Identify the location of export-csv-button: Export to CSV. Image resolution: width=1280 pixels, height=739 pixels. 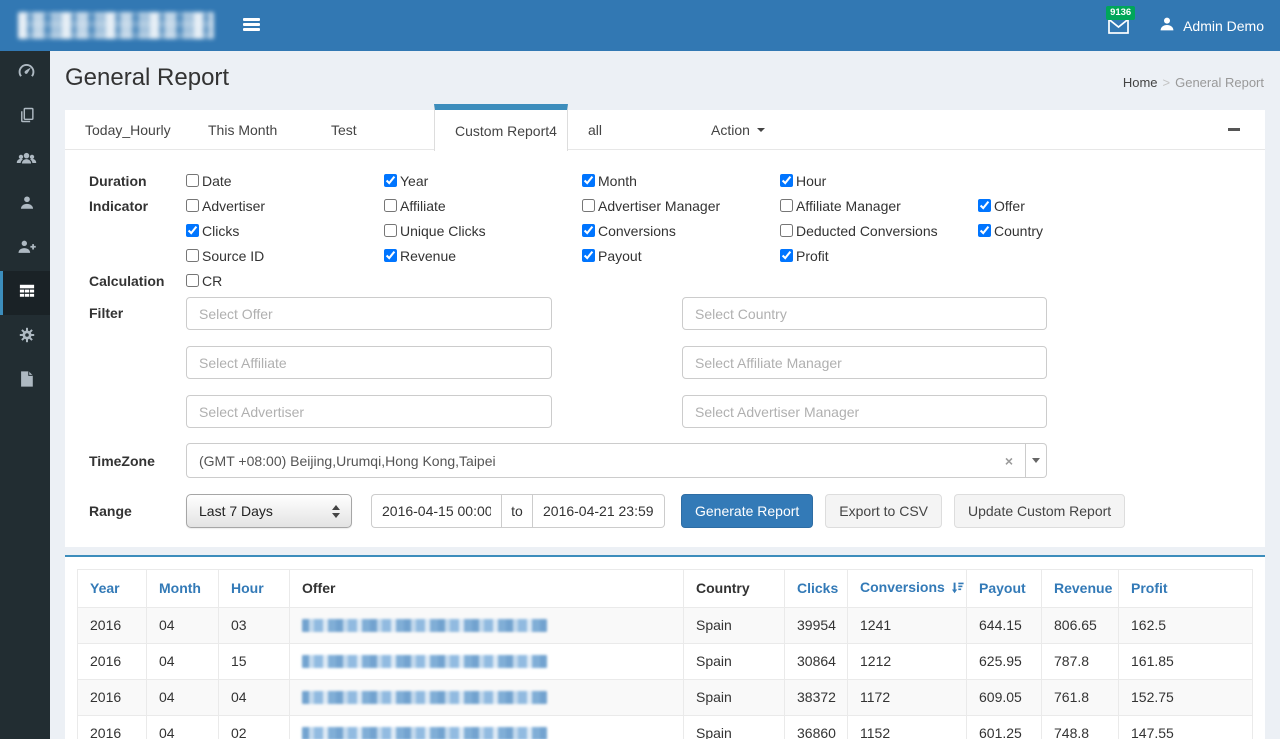
(883, 511).